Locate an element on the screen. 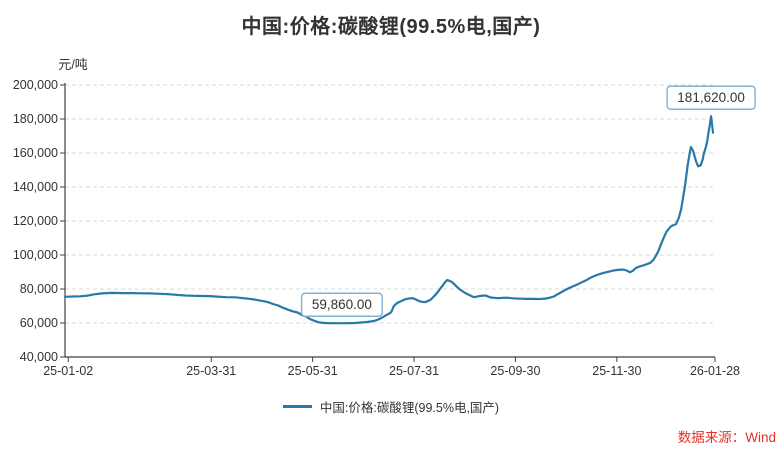 This screenshot has width=782, height=449. value-annotation-label: 59,860.00 is located at coordinates (342, 304).